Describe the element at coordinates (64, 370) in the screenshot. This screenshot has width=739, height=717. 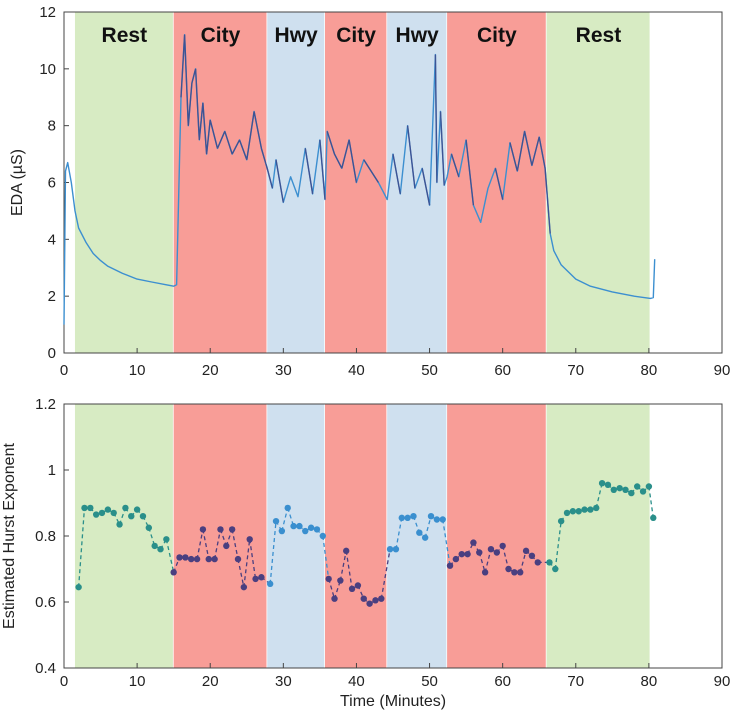
I see `x-tick-label: 0` at that location.